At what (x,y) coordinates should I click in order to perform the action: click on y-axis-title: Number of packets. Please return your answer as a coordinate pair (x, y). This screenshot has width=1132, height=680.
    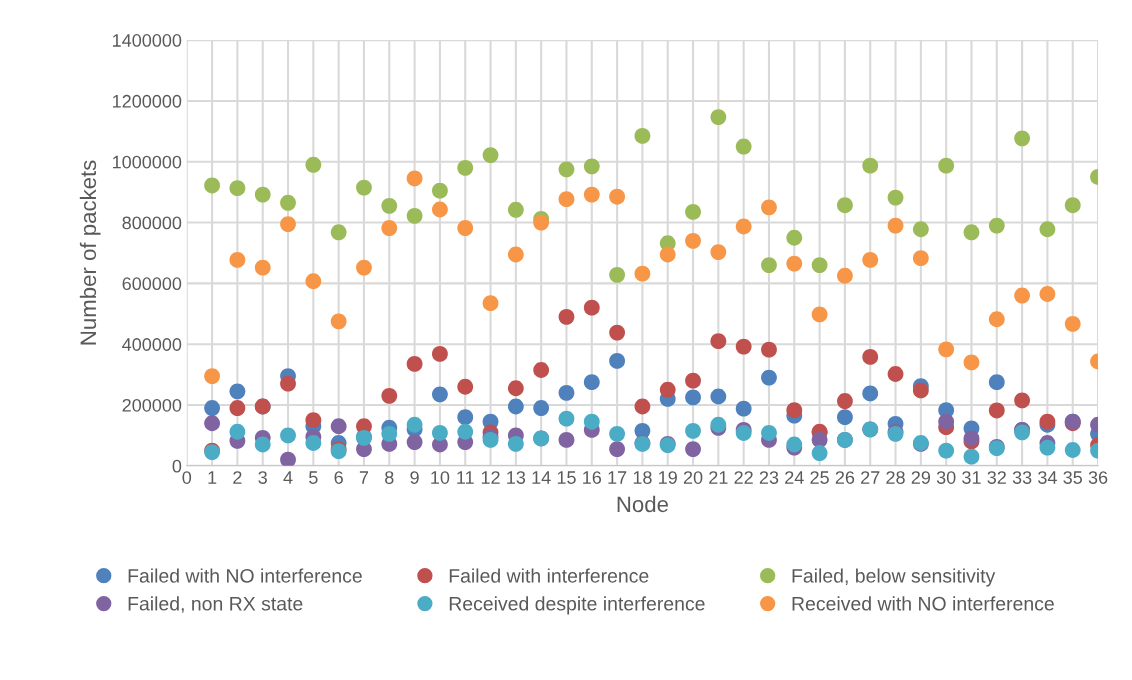
    Looking at the image, I should click on (90, 252).